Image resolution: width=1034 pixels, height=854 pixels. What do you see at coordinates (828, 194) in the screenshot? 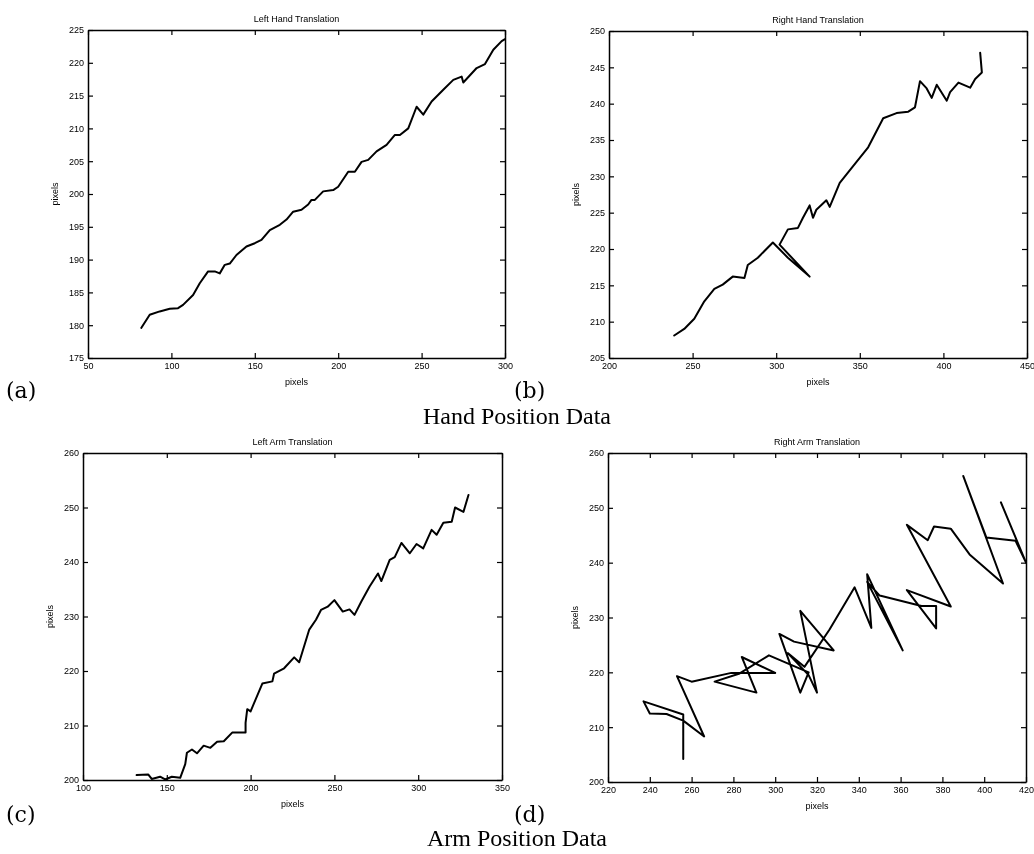
I see `line-series` at bounding box center [828, 194].